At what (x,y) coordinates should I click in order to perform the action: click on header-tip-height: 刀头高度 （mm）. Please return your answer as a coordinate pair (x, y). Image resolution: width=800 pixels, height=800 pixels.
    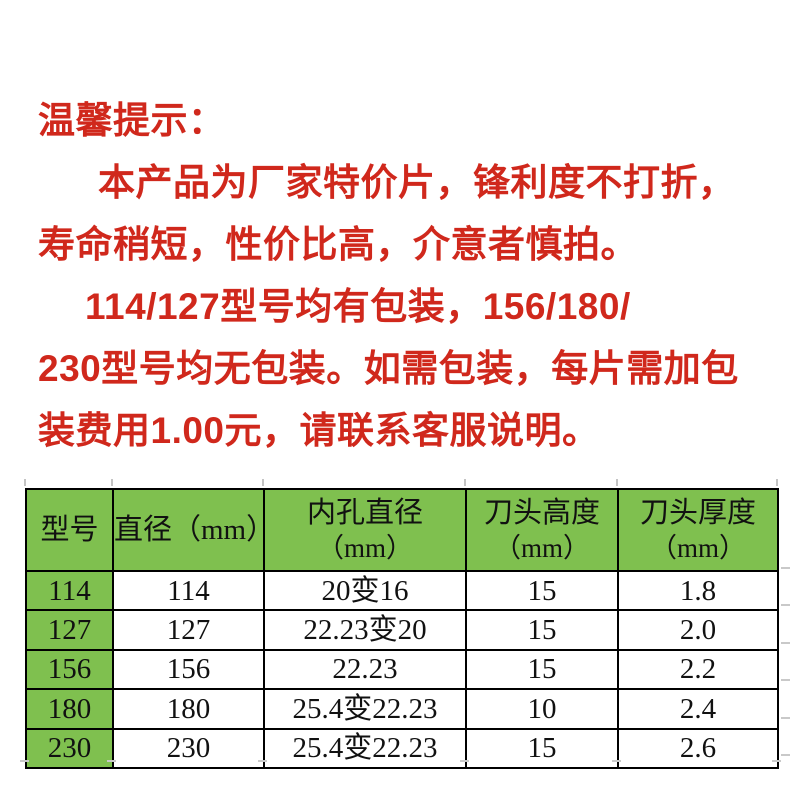
    Looking at the image, I should click on (542, 530).